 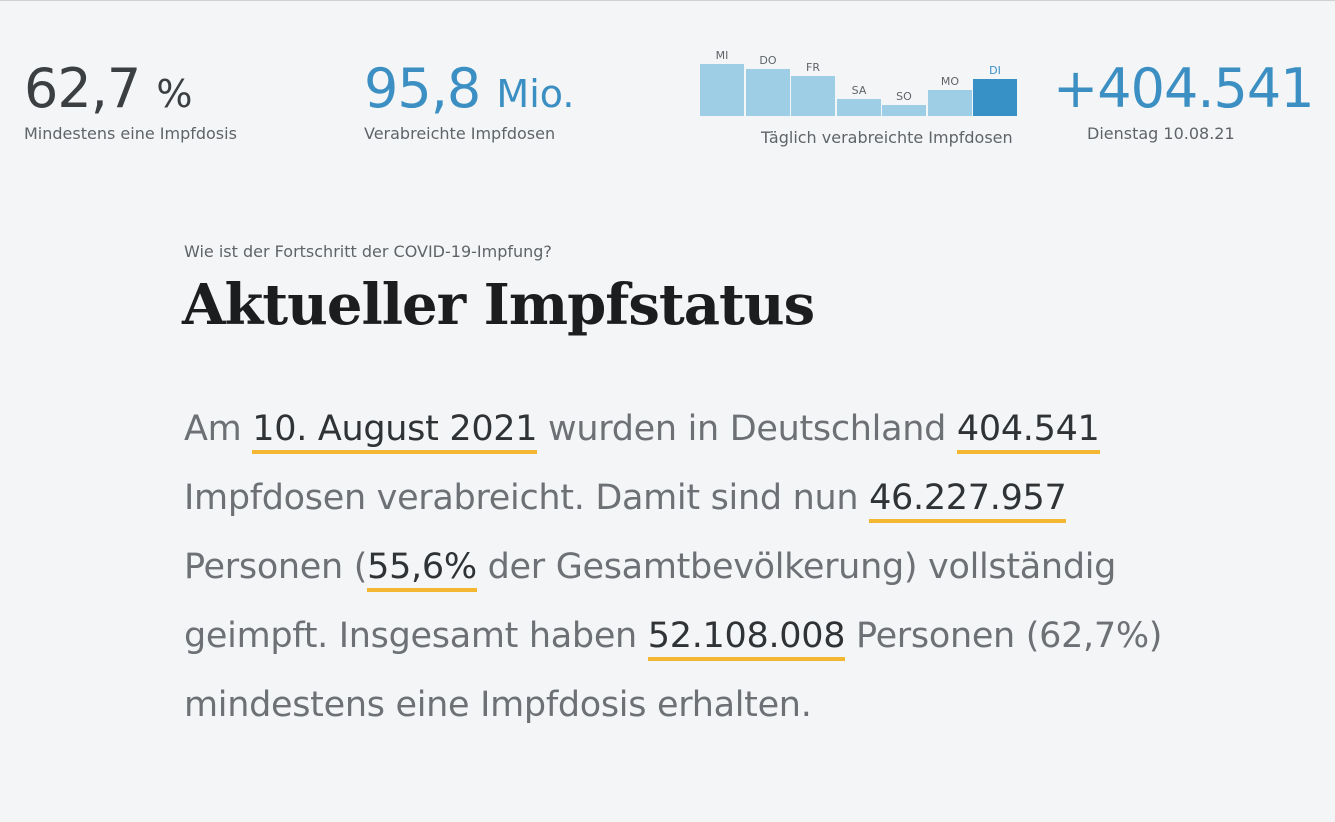 What do you see at coordinates (813, 67) in the screenshot?
I see `chart-day-label: FR` at bounding box center [813, 67].